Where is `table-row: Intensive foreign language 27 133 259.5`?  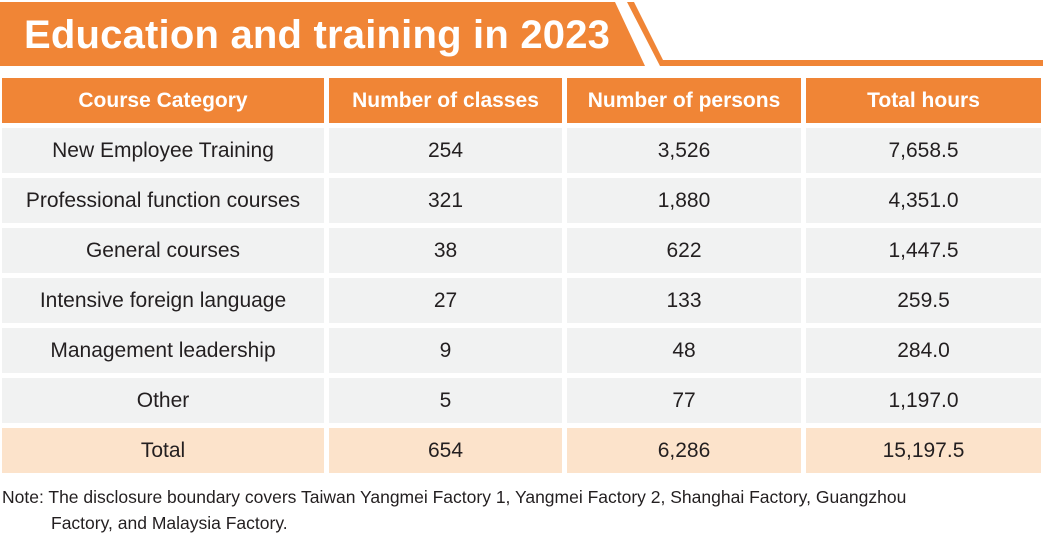 table-row: Intensive foreign language 27 133 259.5 is located at coordinates (521, 300).